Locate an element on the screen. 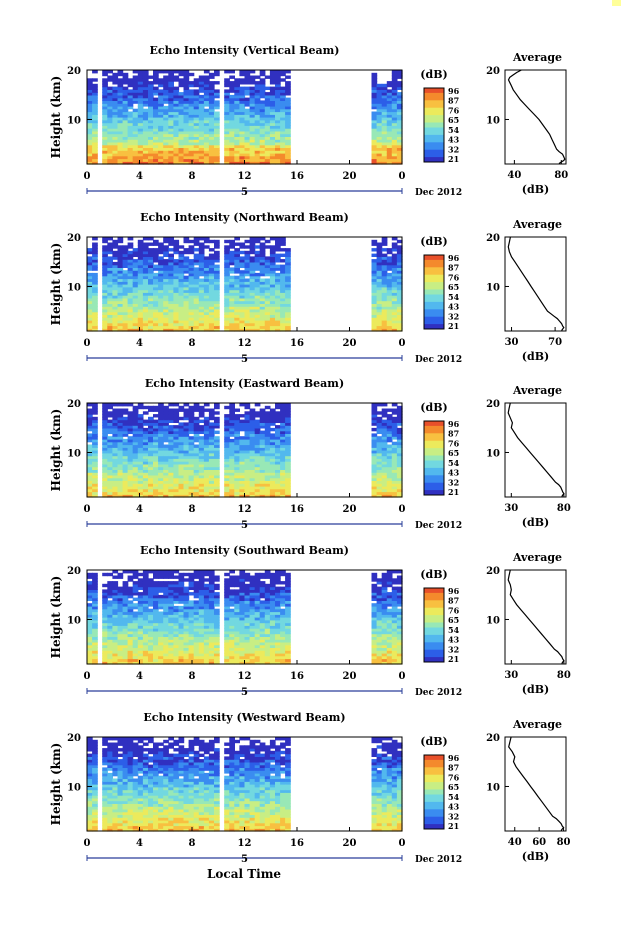 Image resolution: width=621 pixels, height=929 pixels. x-tick-label: 8 is located at coordinates (192, 509).